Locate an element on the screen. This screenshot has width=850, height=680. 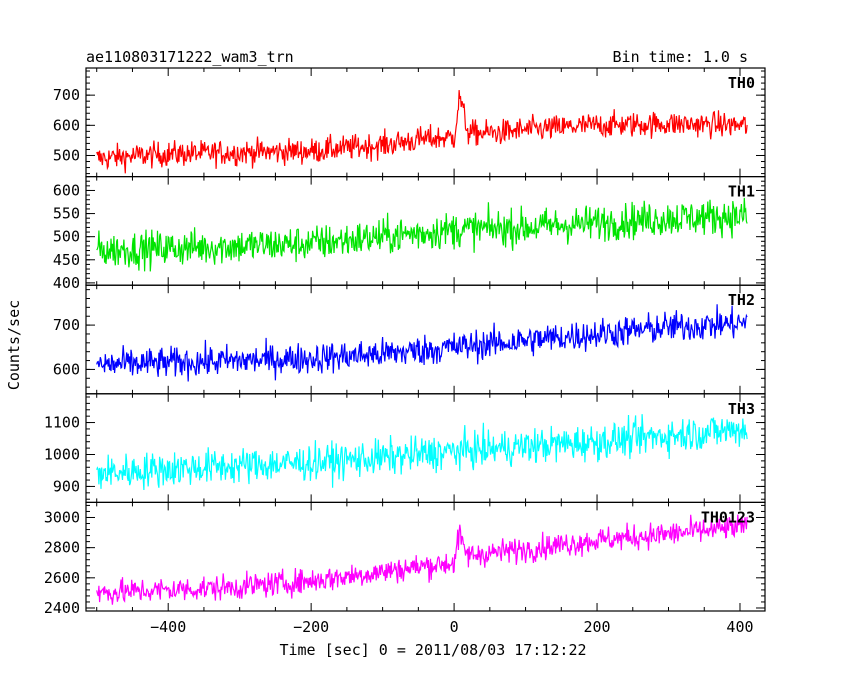
series-line-th0123 is located at coordinates (422, 559).